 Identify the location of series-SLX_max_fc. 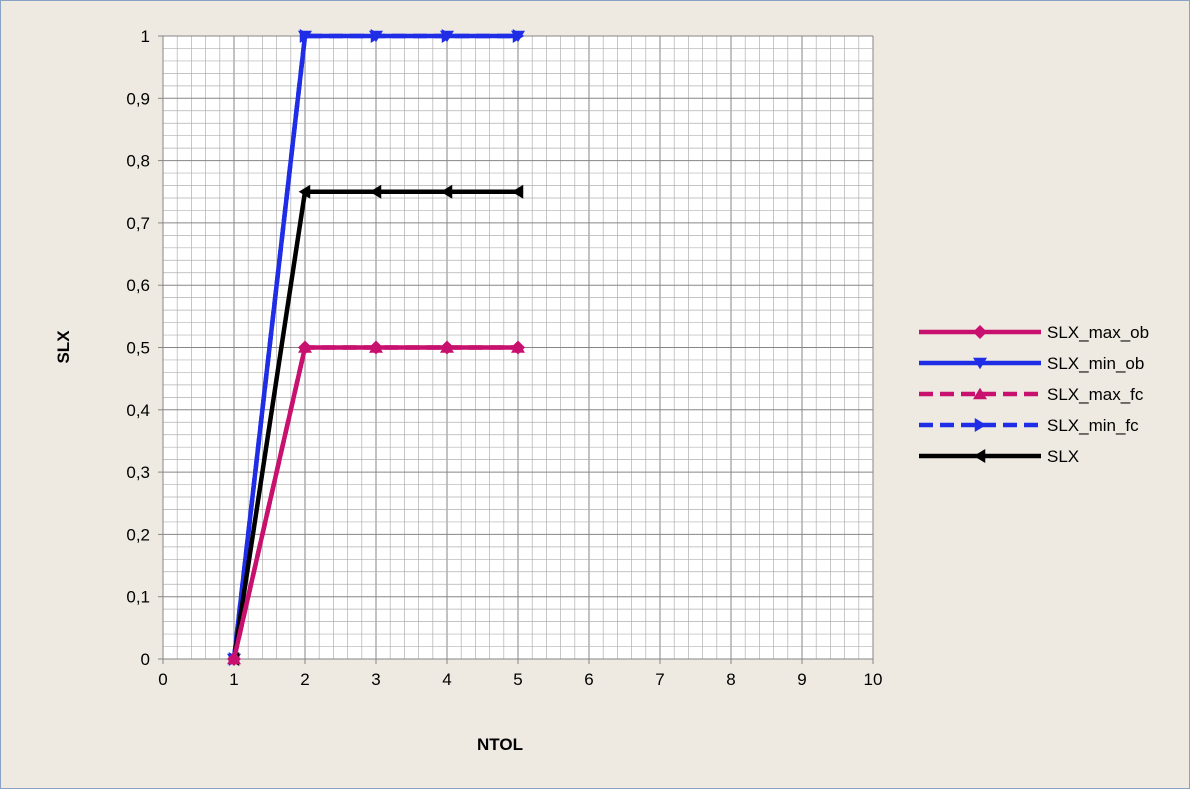
(376, 503).